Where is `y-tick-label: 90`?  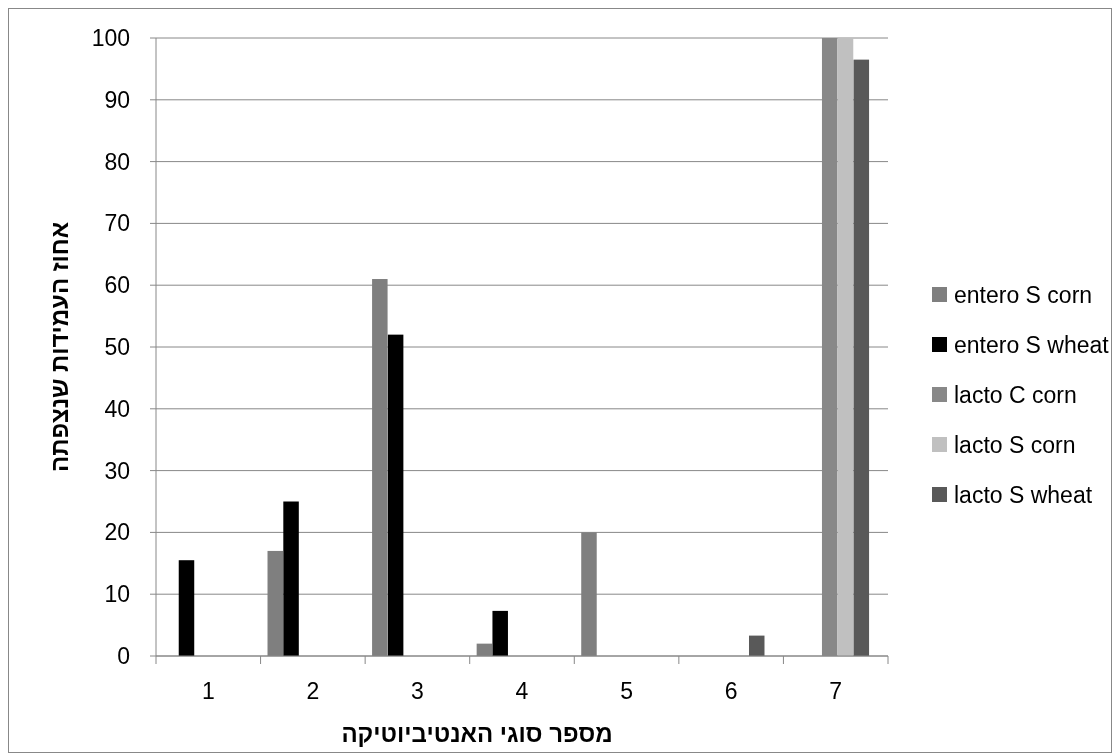 y-tick-label: 90 is located at coordinates (117, 99).